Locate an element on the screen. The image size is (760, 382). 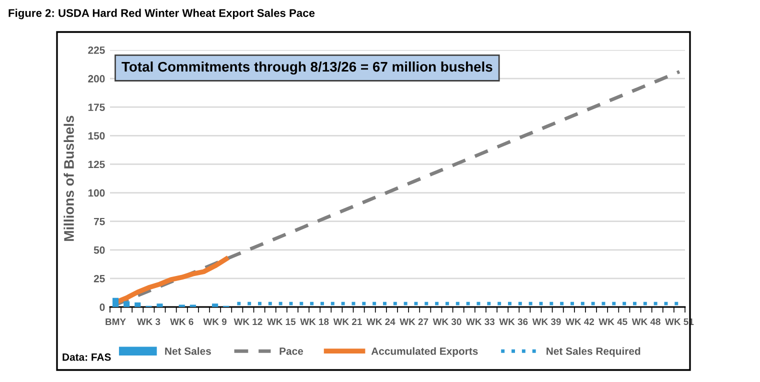
x-tick-label: WK 15 is located at coordinates (281, 322).